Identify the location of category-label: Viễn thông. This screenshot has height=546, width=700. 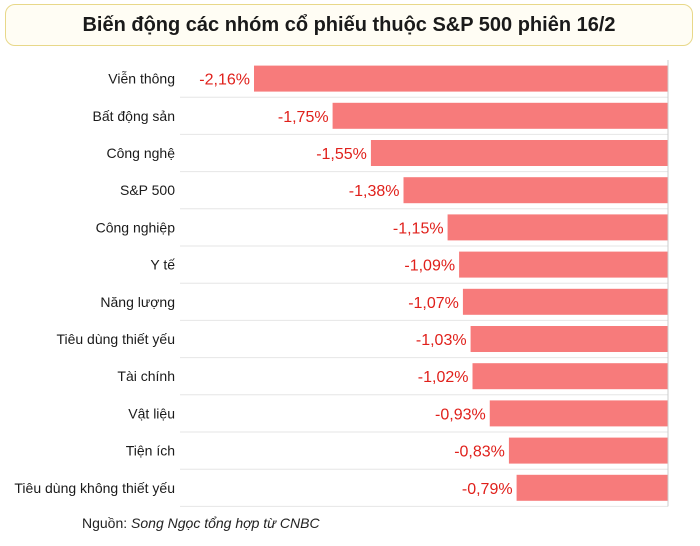
(141, 79).